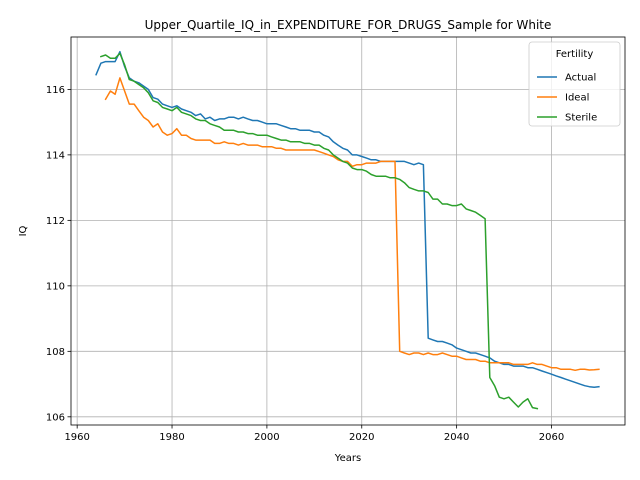 The image size is (640, 480). I want to click on x-tick-label: 2040, so click(456, 437).